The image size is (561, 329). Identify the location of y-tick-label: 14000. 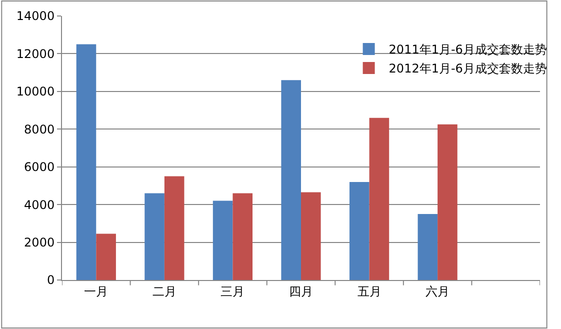
(35, 16).